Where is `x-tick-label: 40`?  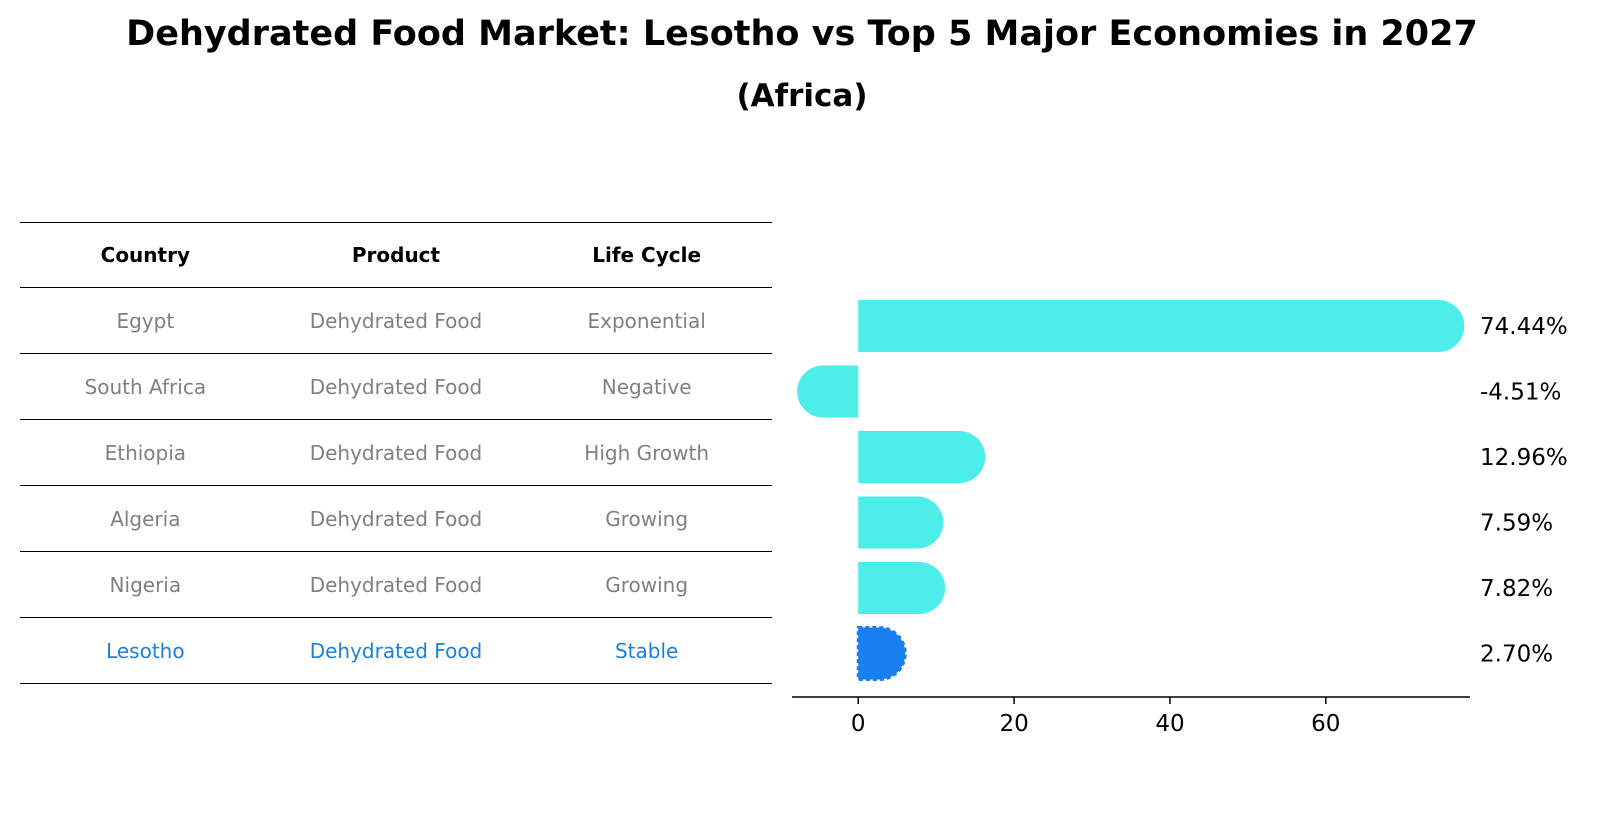 x-tick-label: 40 is located at coordinates (1169, 724).